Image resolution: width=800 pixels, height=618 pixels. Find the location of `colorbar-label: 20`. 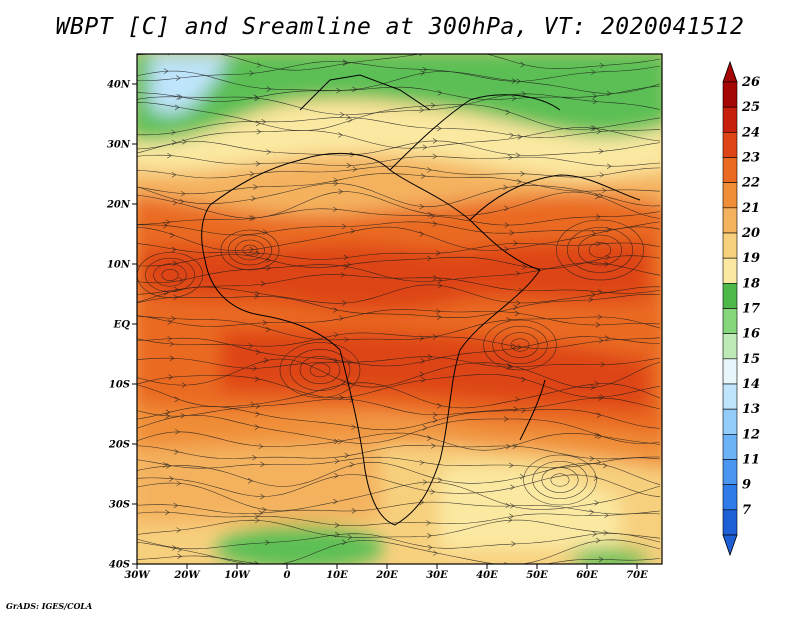

colorbar-label: 20 is located at coordinates (750, 233).